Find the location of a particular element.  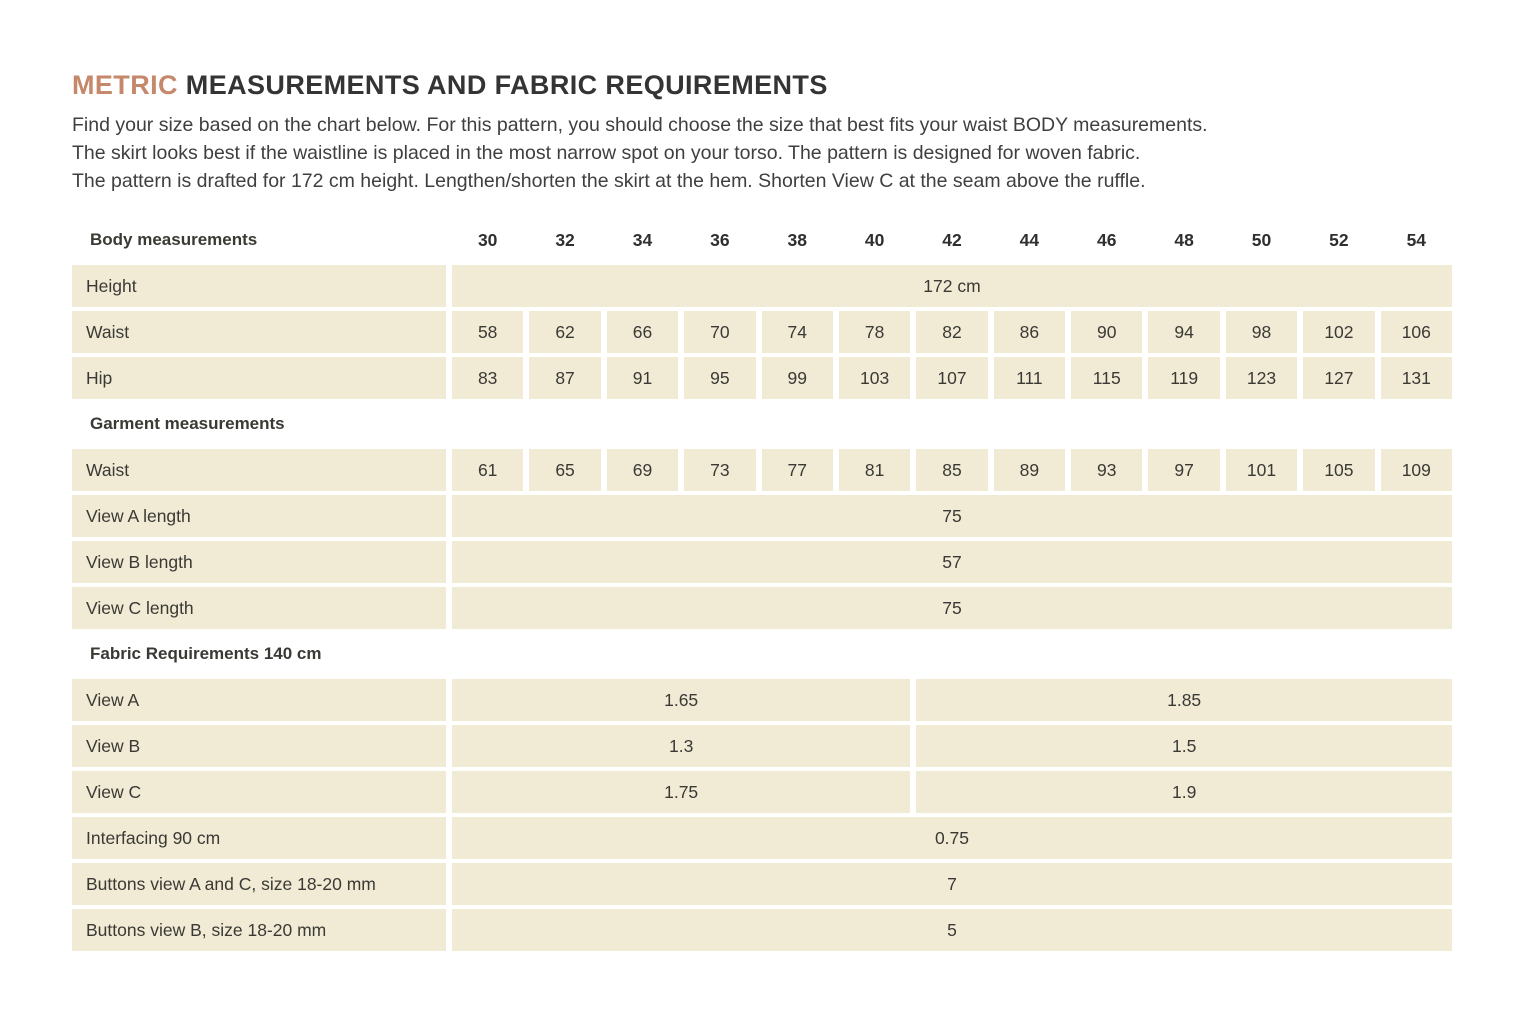

body-waist-cell: 58 is located at coordinates (488, 332).